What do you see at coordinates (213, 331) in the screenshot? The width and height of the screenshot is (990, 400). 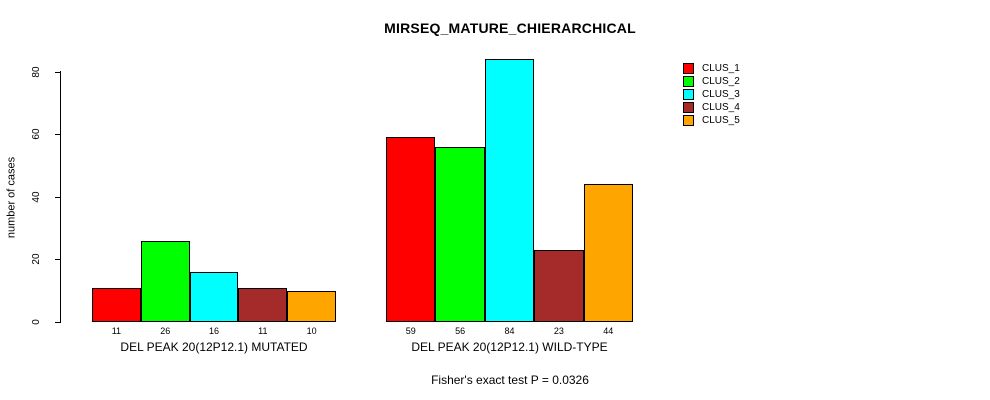 I see `bar-value-label: 16` at bounding box center [213, 331].